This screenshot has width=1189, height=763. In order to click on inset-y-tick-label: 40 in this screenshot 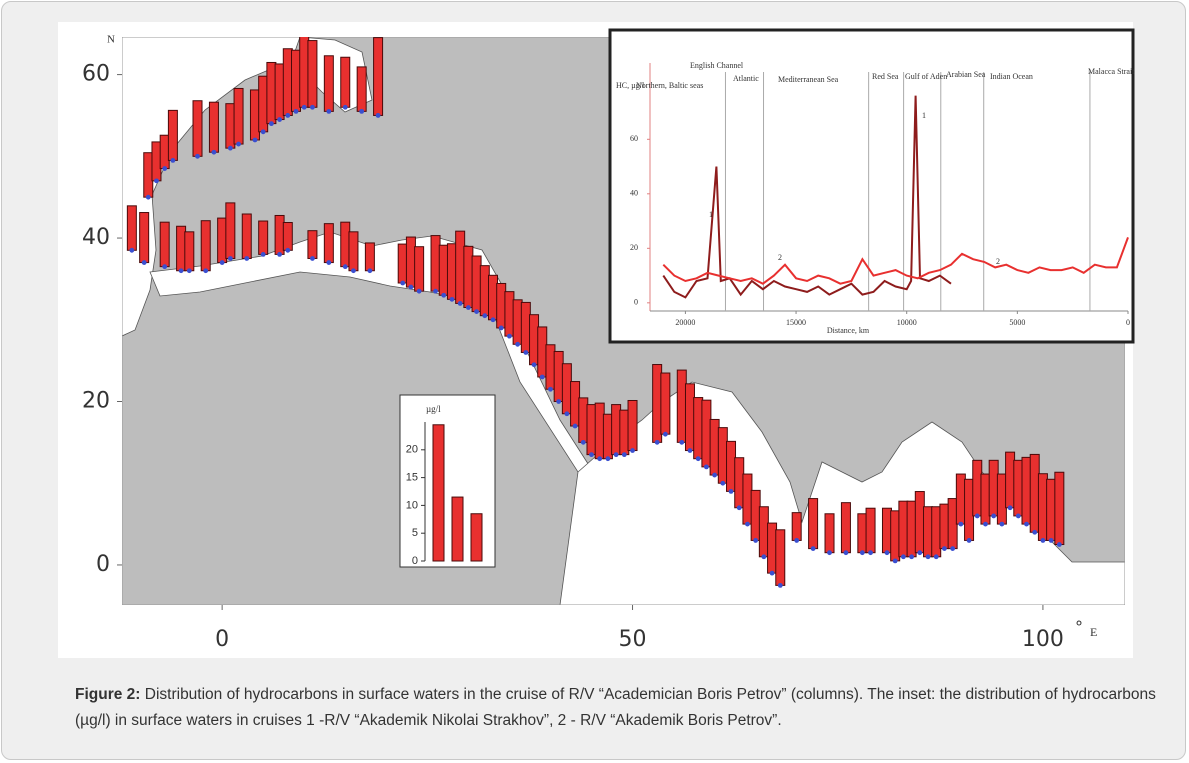, I will do `click(634, 193)`.